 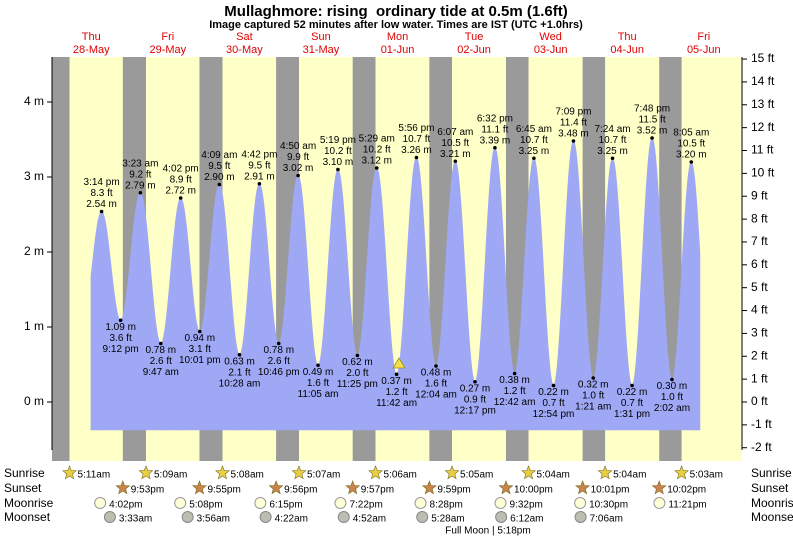 What do you see at coordinates (475, 399) in the screenshot?
I see `height-ft-label: 0.9 ft` at bounding box center [475, 399].